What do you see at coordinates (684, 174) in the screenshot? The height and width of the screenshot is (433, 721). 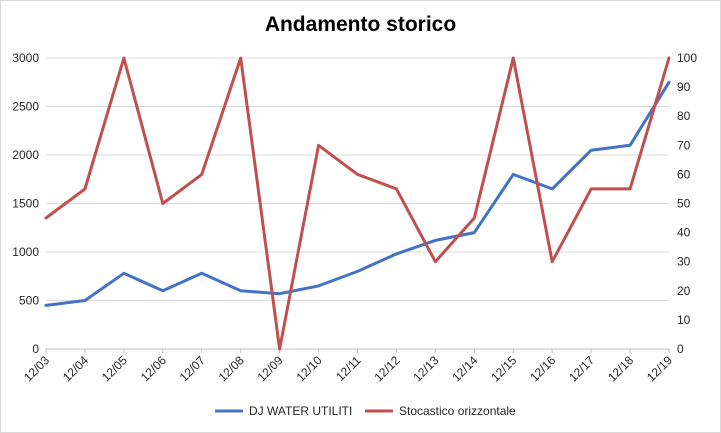 I see `y-right-tick-label: 60` at bounding box center [684, 174].